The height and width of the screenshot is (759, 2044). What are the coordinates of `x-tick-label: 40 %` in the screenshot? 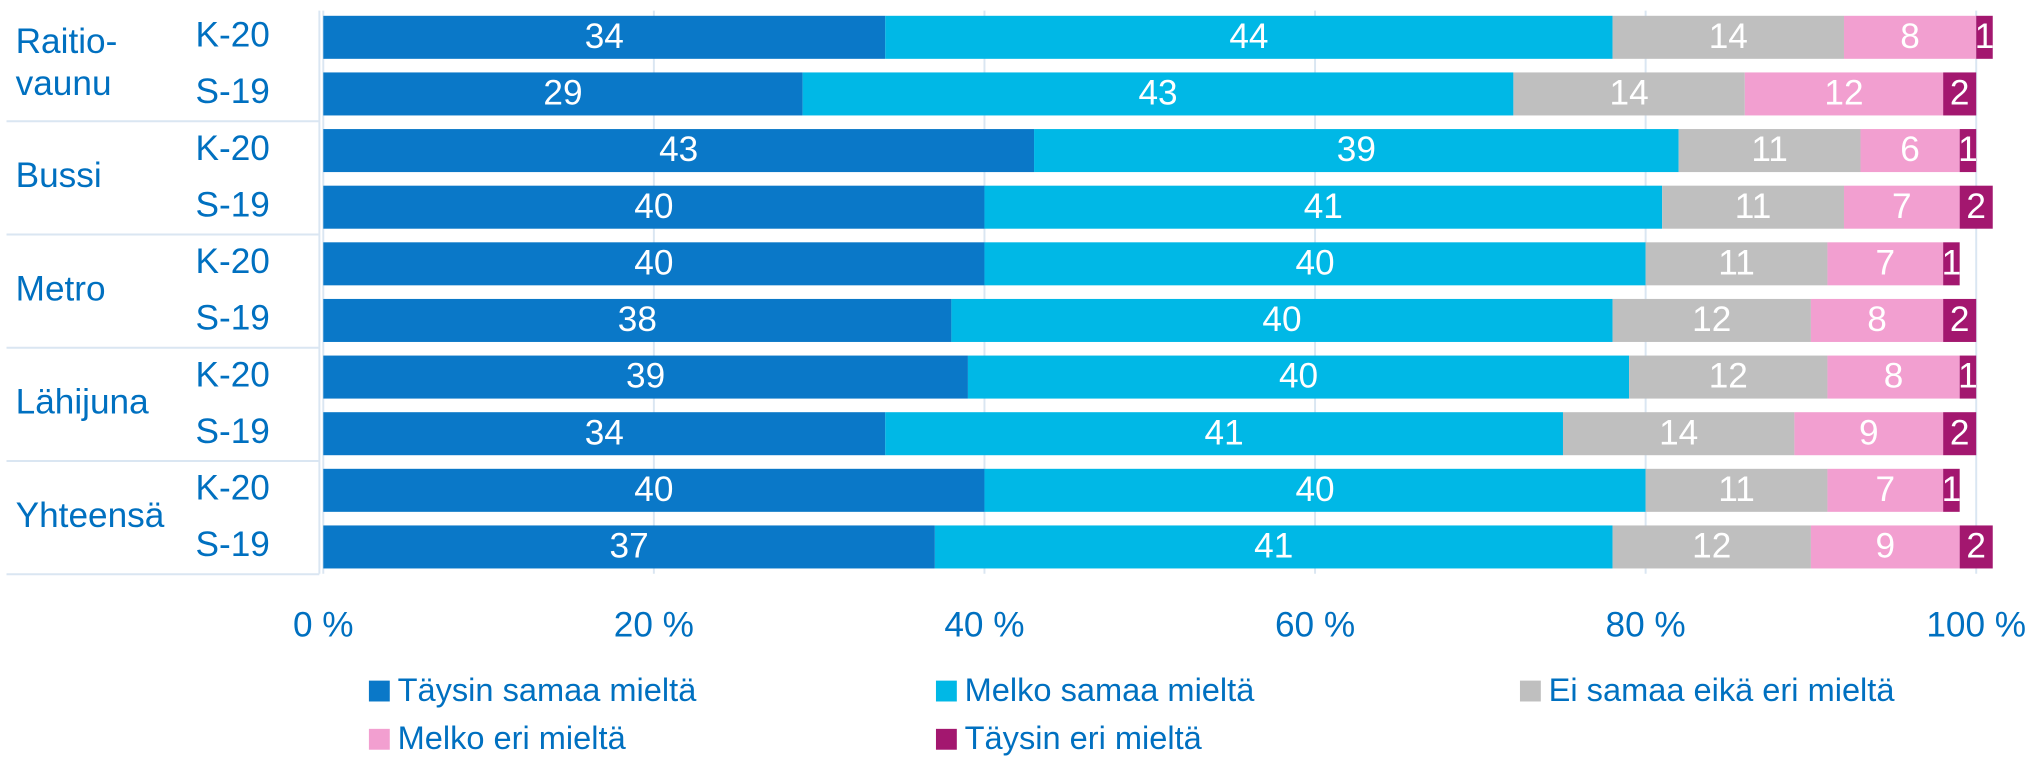 It's located at (984, 624).